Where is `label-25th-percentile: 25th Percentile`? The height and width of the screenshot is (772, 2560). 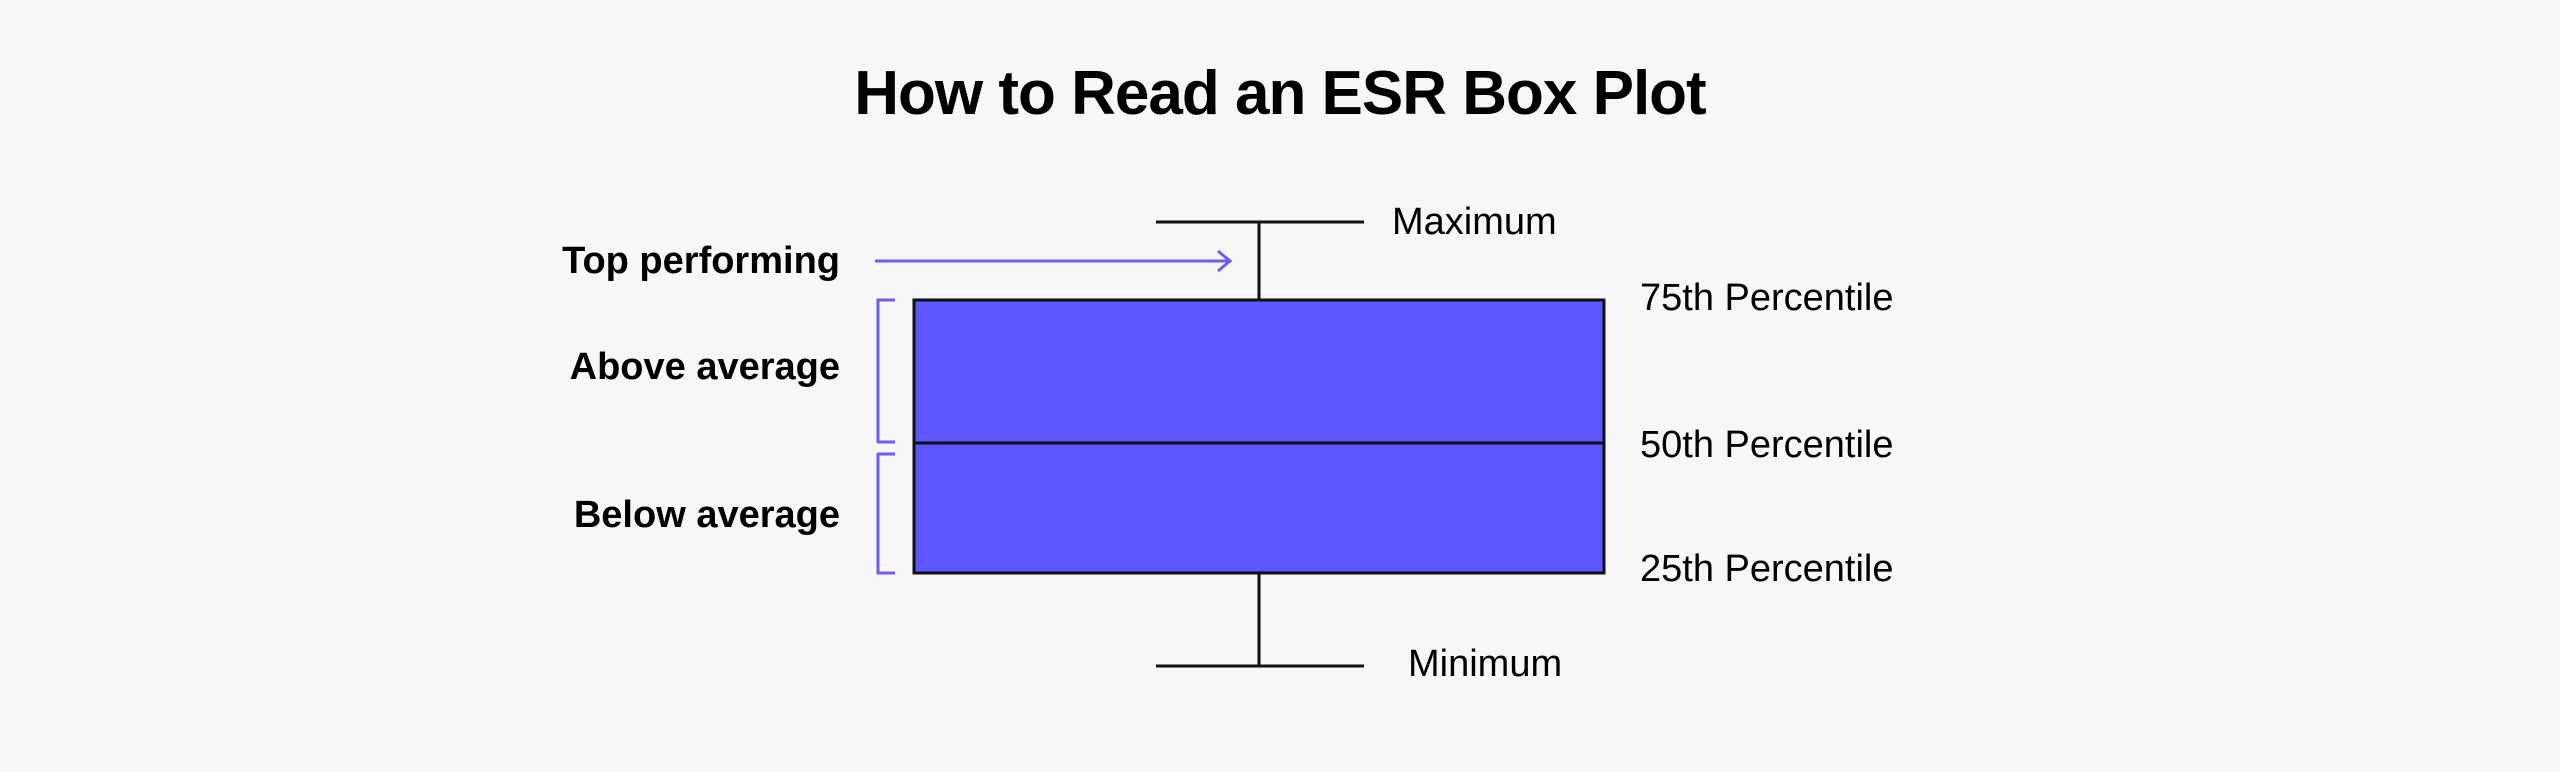 label-25th-percentile: 25th Percentile is located at coordinates (1767, 569).